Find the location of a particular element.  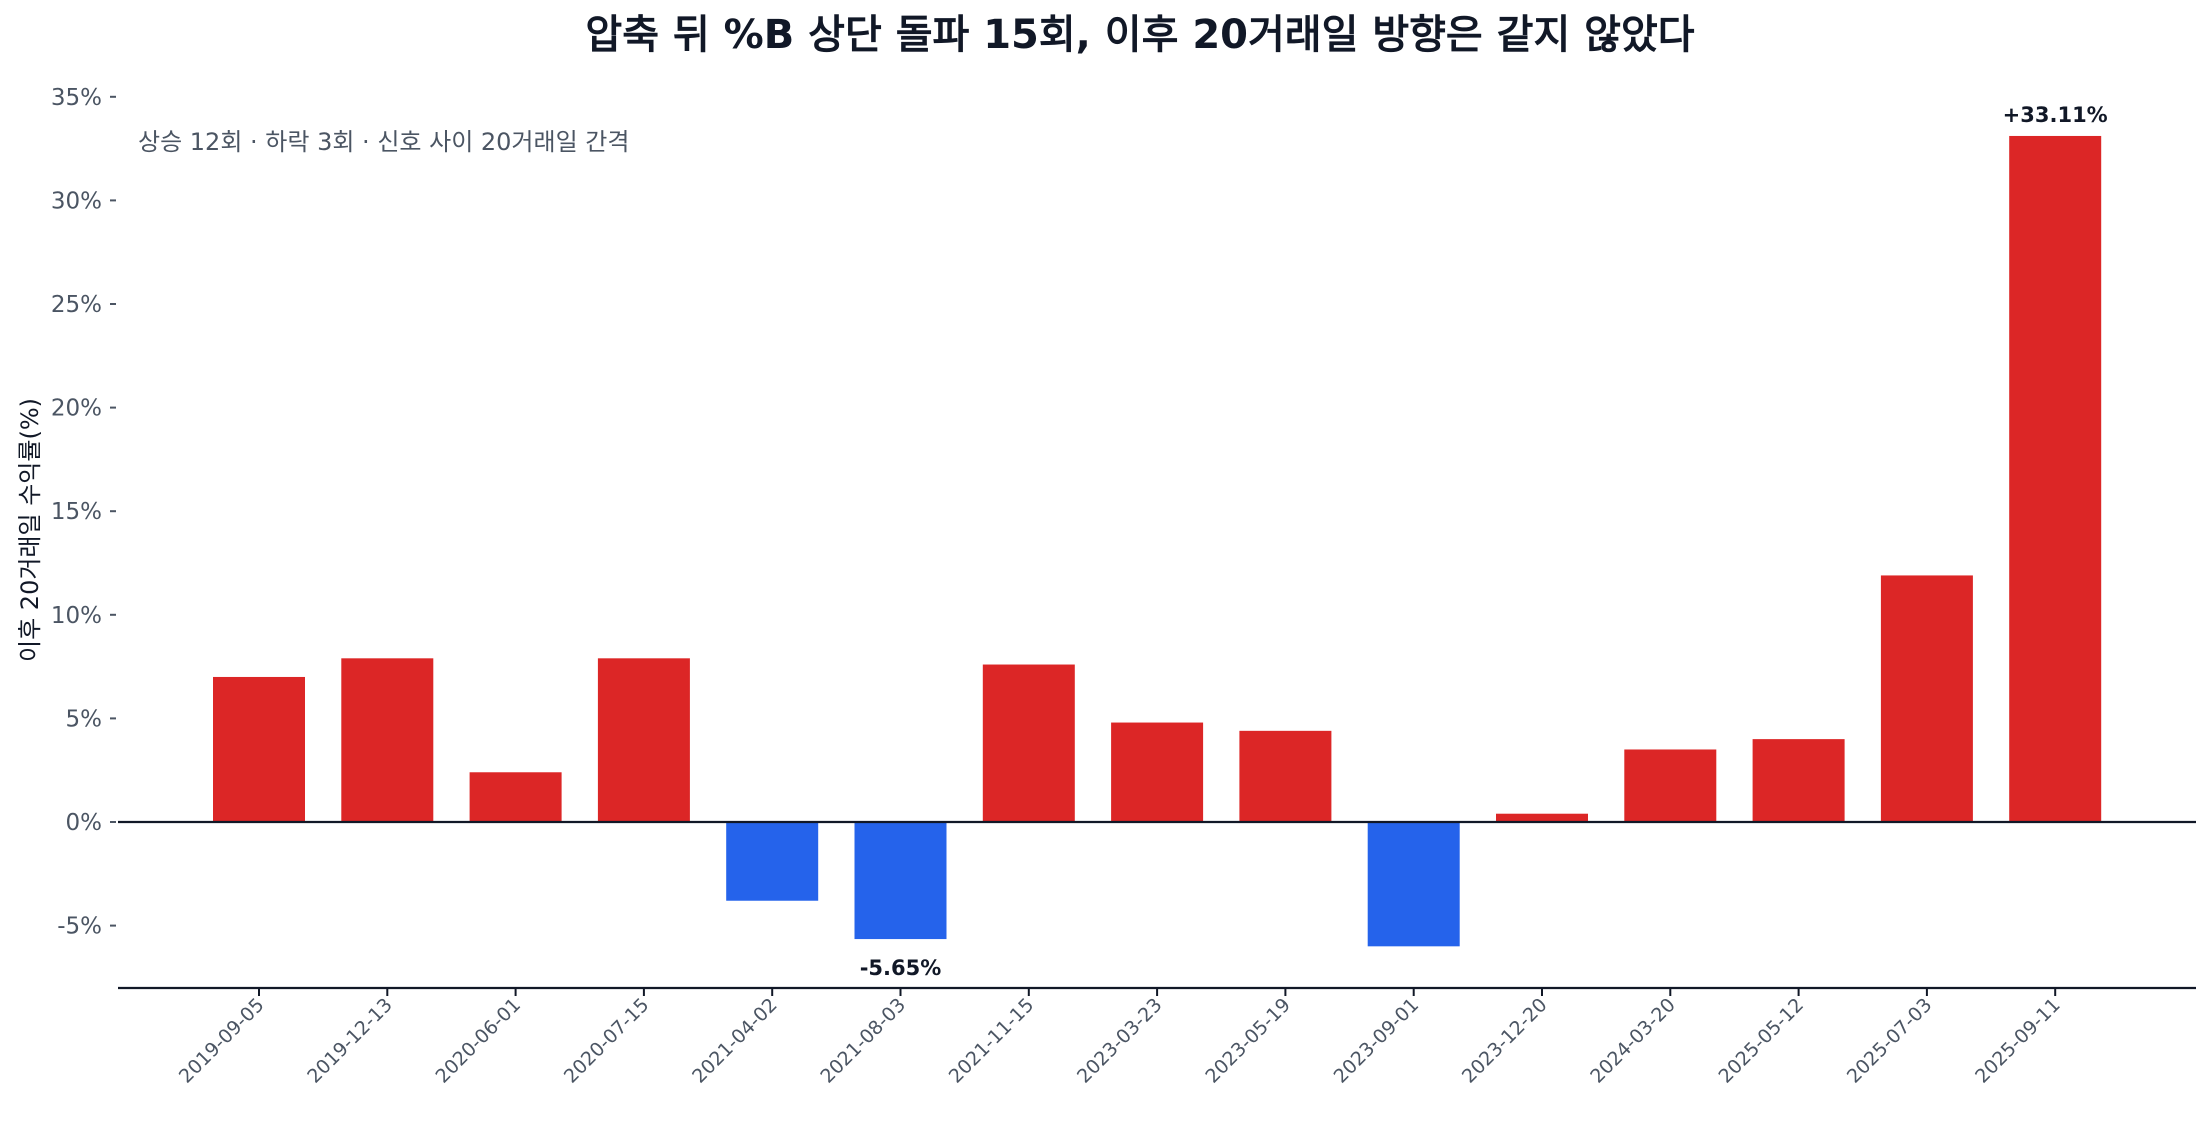

y-axis-label: 이후 20거래일 수익률(%) is located at coordinates (30, 530).